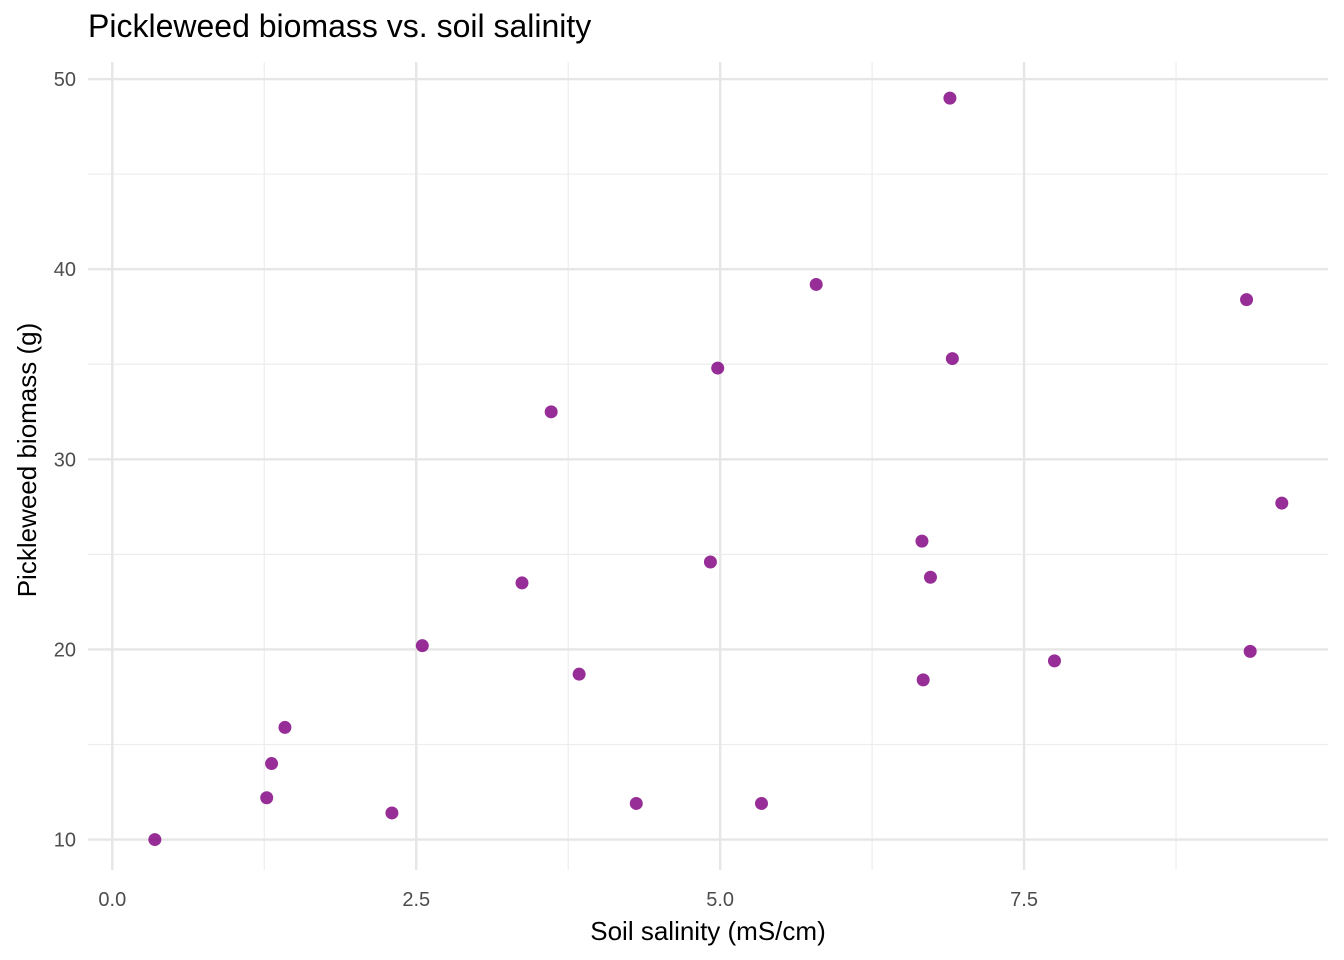  I want to click on x-tick-label: 0.0, so click(112, 900).